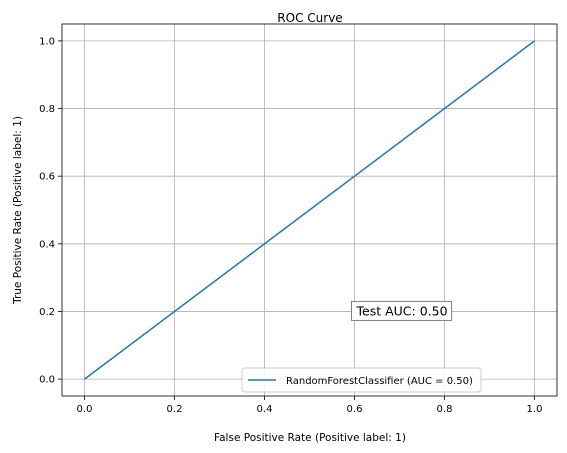 The height and width of the screenshot is (453, 567). I want to click on annotation-frame, so click(402, 310).